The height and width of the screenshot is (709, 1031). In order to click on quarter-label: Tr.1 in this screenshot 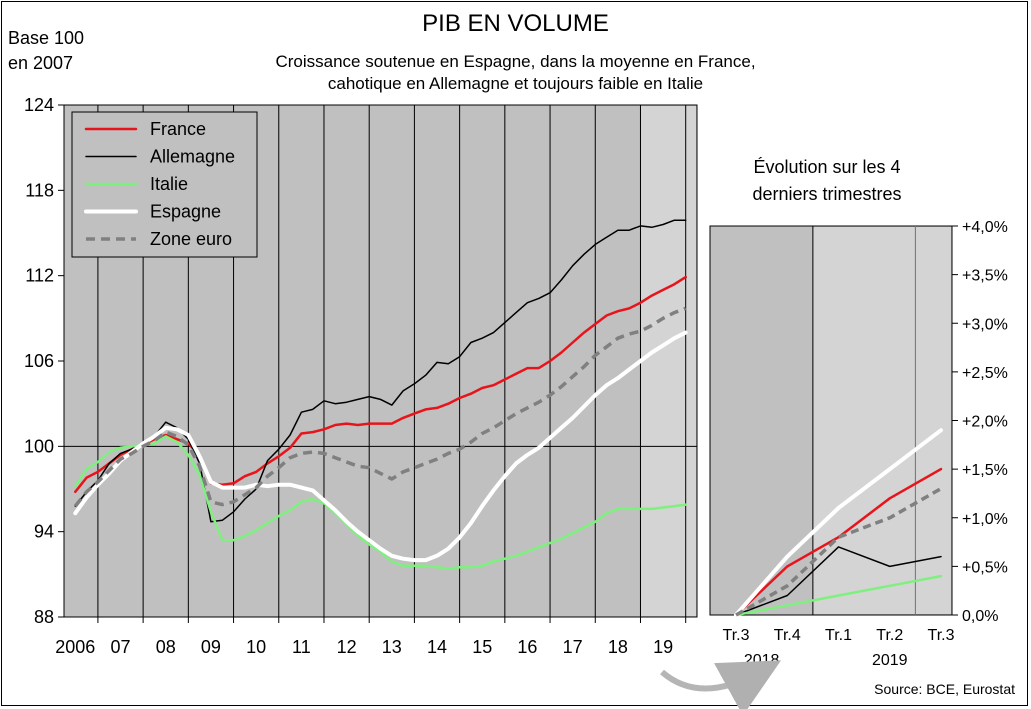, I will do `click(838, 635)`.